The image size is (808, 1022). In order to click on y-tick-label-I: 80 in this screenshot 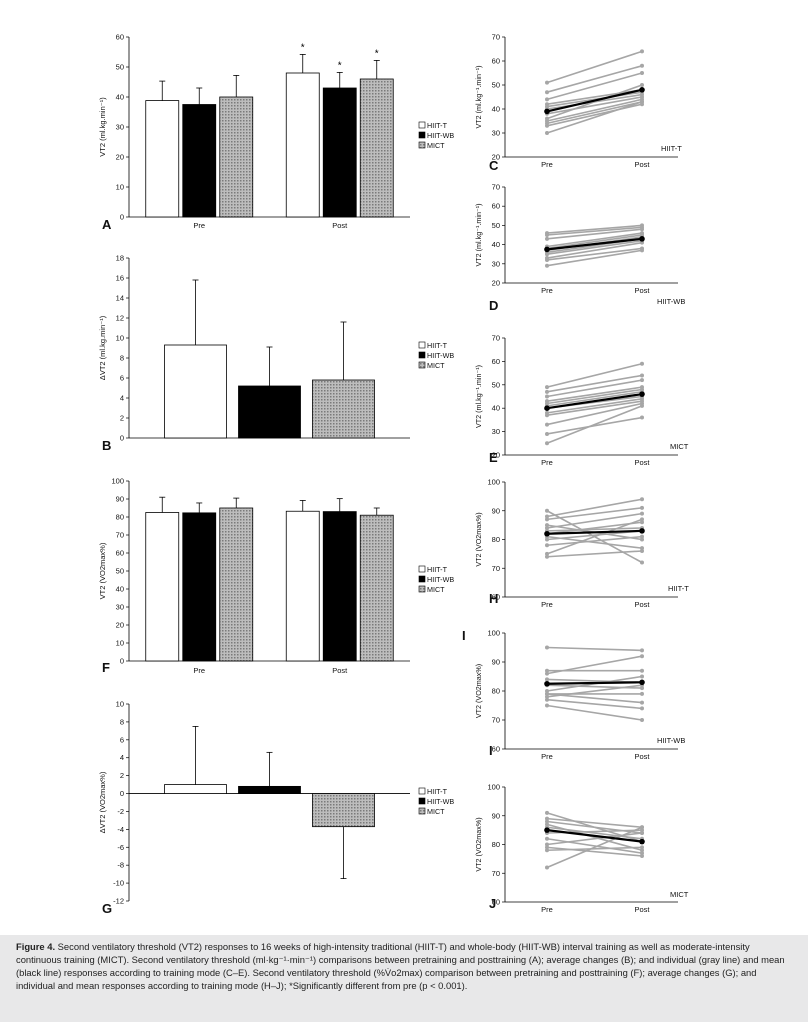, I will do `click(496, 691)`.